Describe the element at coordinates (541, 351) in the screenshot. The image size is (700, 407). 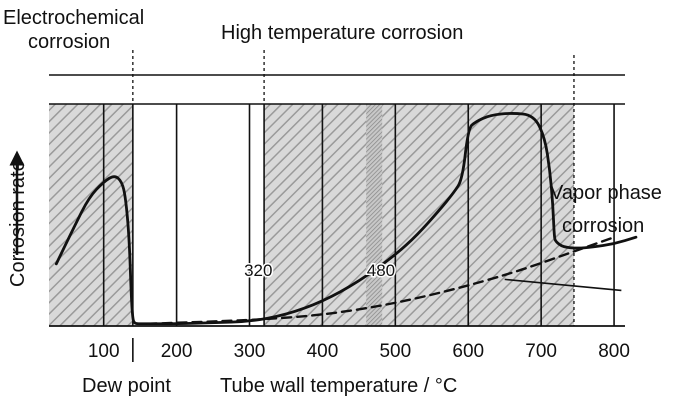
I see `x-tick-label-700: 700` at that location.